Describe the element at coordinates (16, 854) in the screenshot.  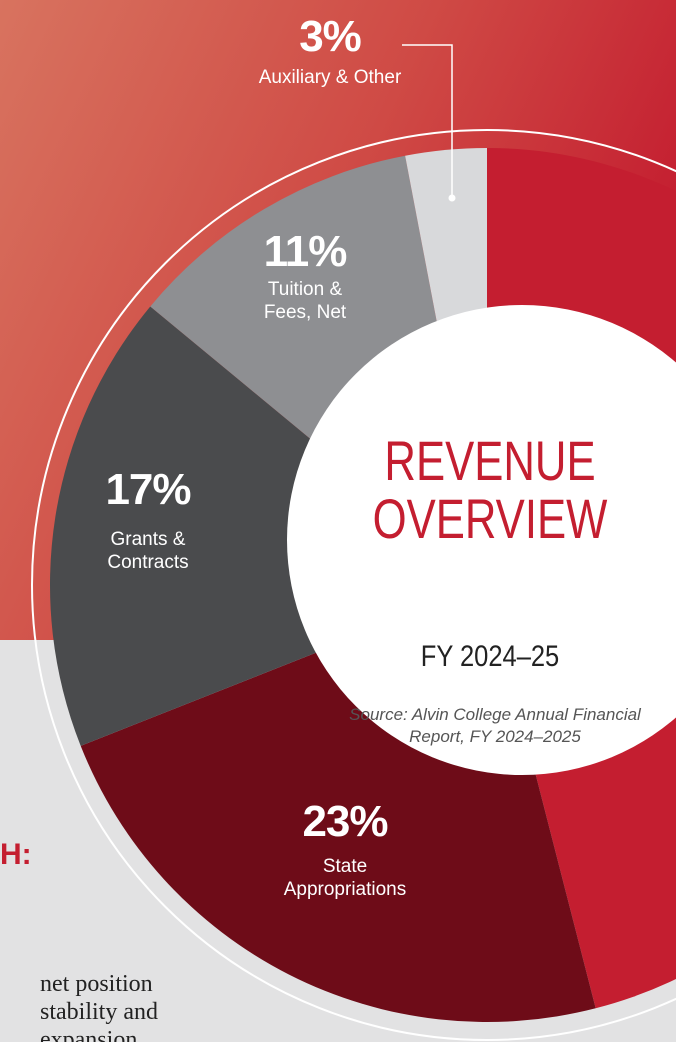
I see `heading-fragment: H:` at that location.